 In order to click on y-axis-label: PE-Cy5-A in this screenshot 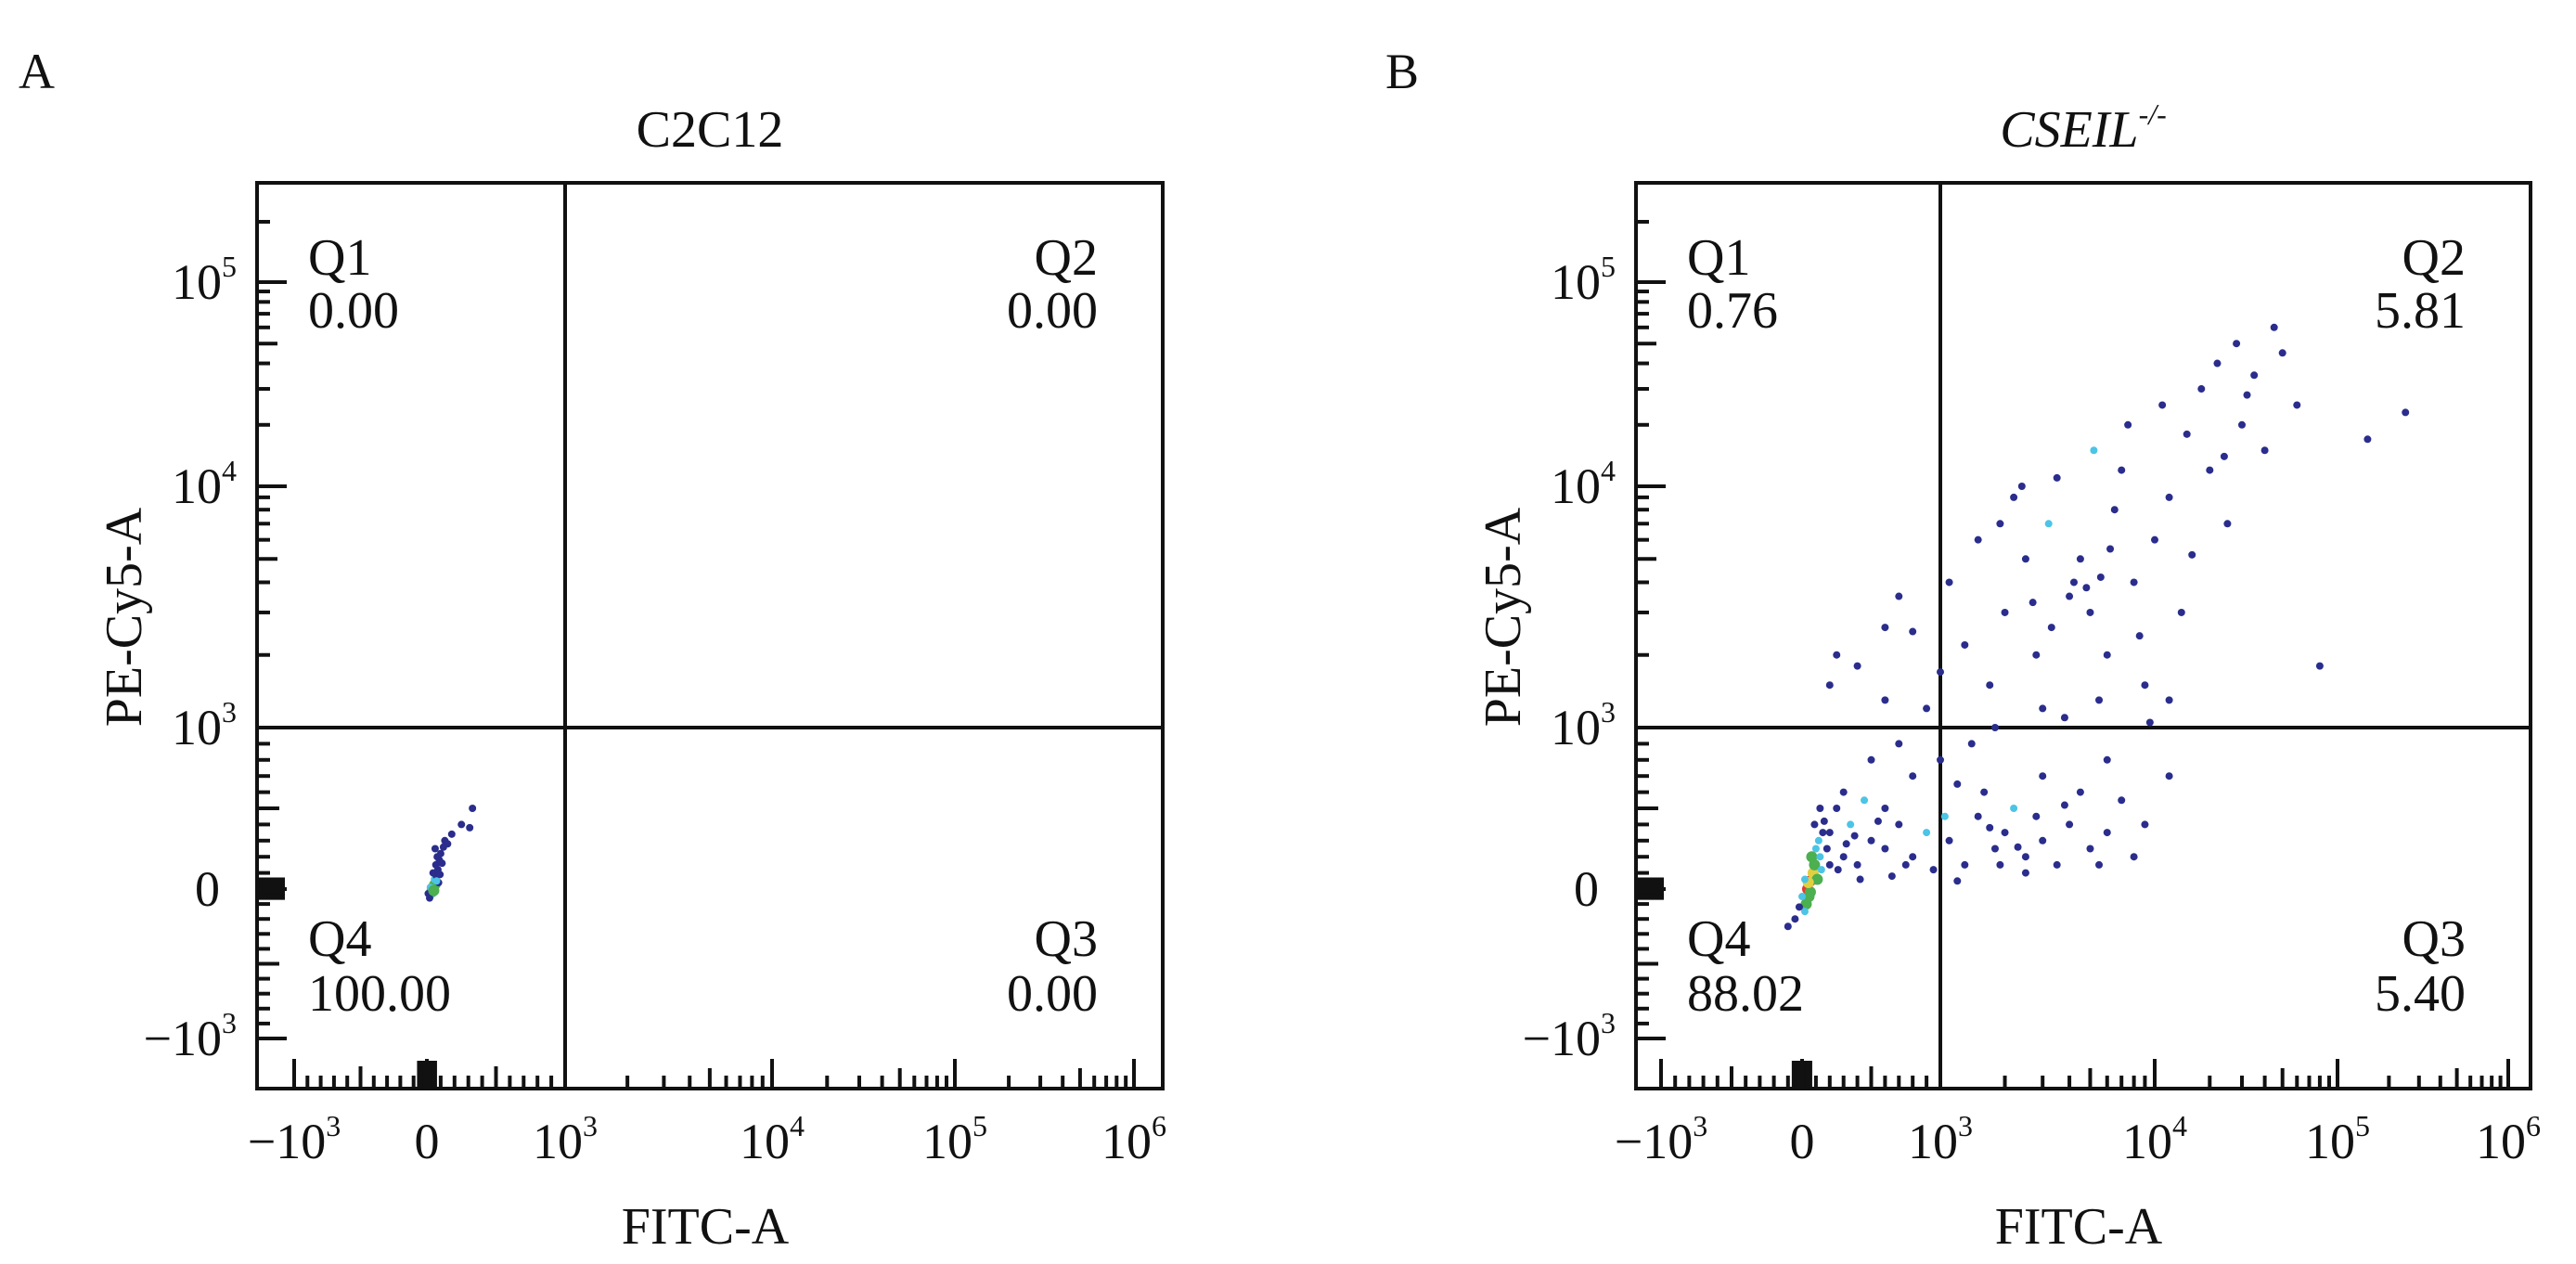, I will do `click(124, 617)`.